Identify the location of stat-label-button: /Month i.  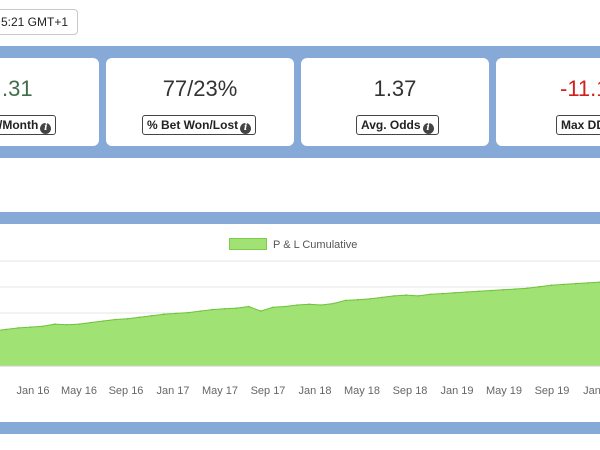
(28, 125).